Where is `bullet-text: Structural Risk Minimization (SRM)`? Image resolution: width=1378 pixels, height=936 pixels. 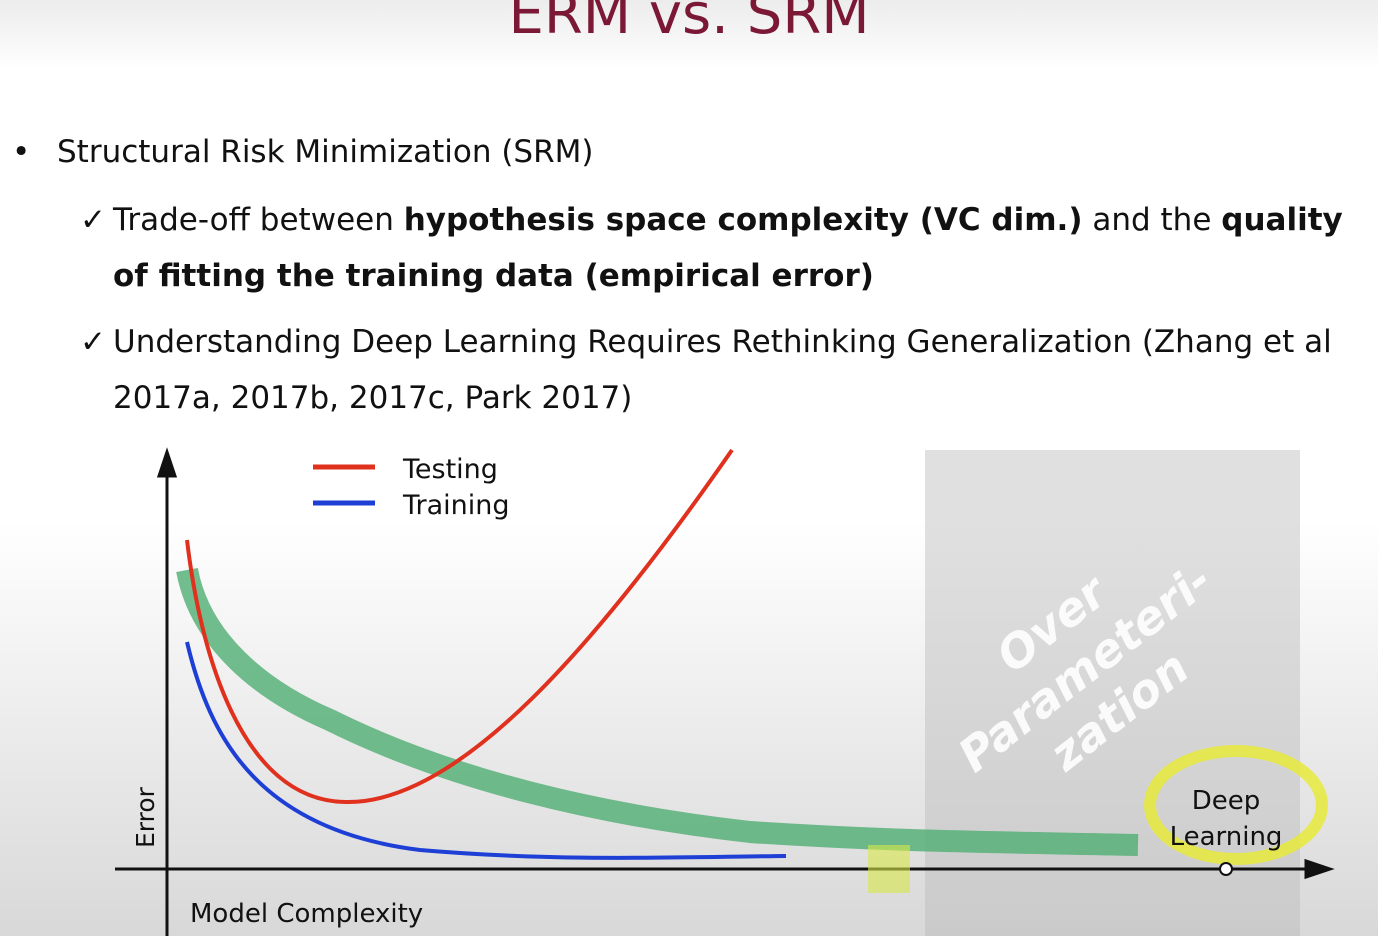 bullet-text: Structural Risk Minimization (SRM) is located at coordinates (325, 152).